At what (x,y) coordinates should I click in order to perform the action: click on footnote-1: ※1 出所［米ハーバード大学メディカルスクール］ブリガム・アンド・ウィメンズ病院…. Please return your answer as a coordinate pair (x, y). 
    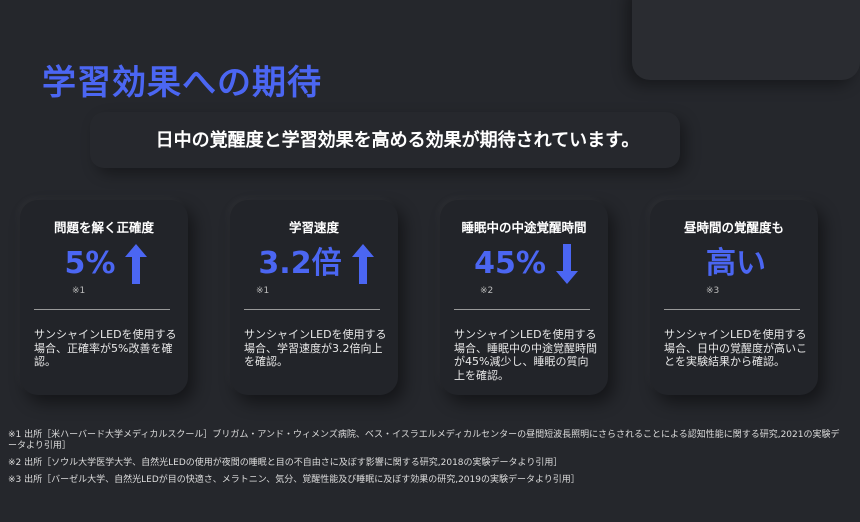
    Looking at the image, I should click on (424, 440).